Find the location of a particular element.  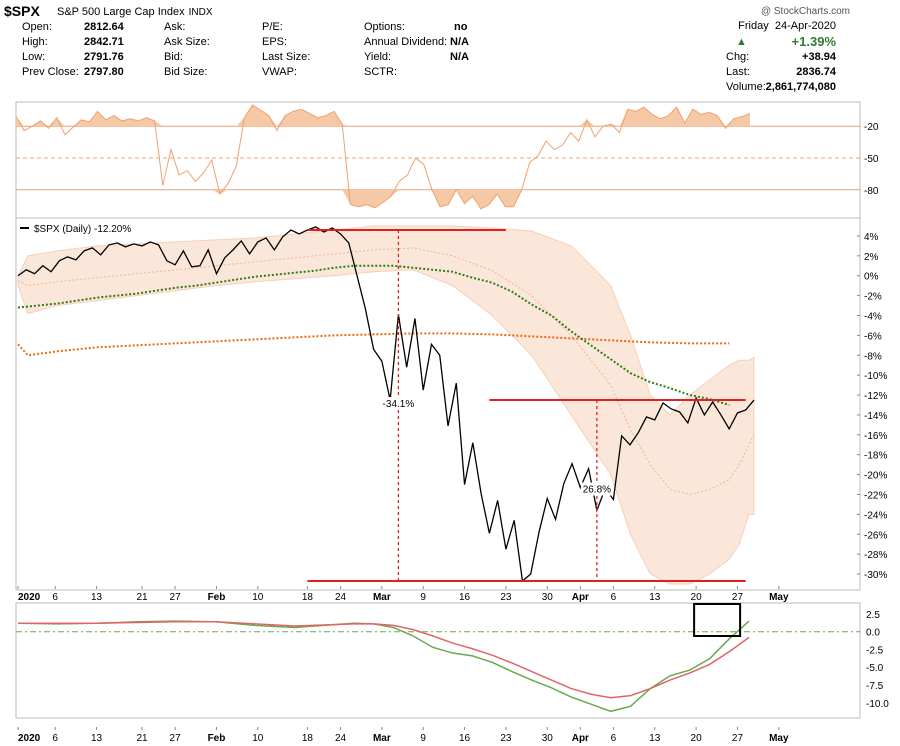

quote-value-high: 2842.71 is located at coordinates (104, 42).